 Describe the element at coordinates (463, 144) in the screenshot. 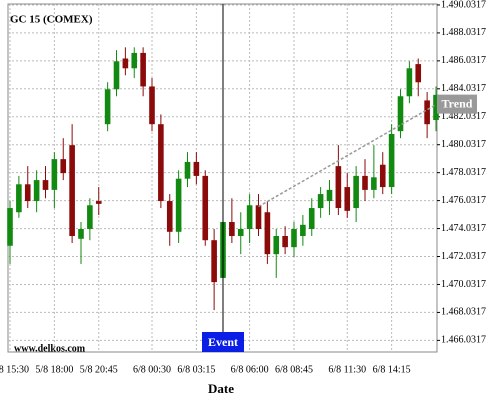

I see `y-tick-label: 1.480.0317` at that location.